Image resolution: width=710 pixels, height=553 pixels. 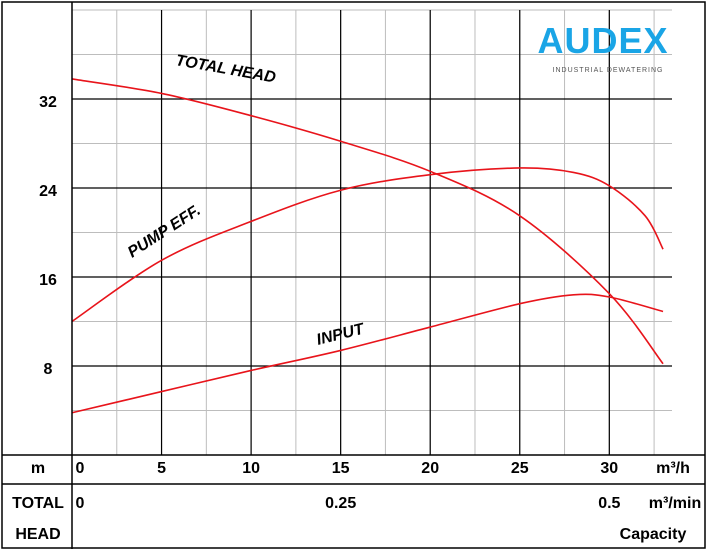 I want to click on secondary-x-tick-label: 0.5, so click(x=609, y=503).